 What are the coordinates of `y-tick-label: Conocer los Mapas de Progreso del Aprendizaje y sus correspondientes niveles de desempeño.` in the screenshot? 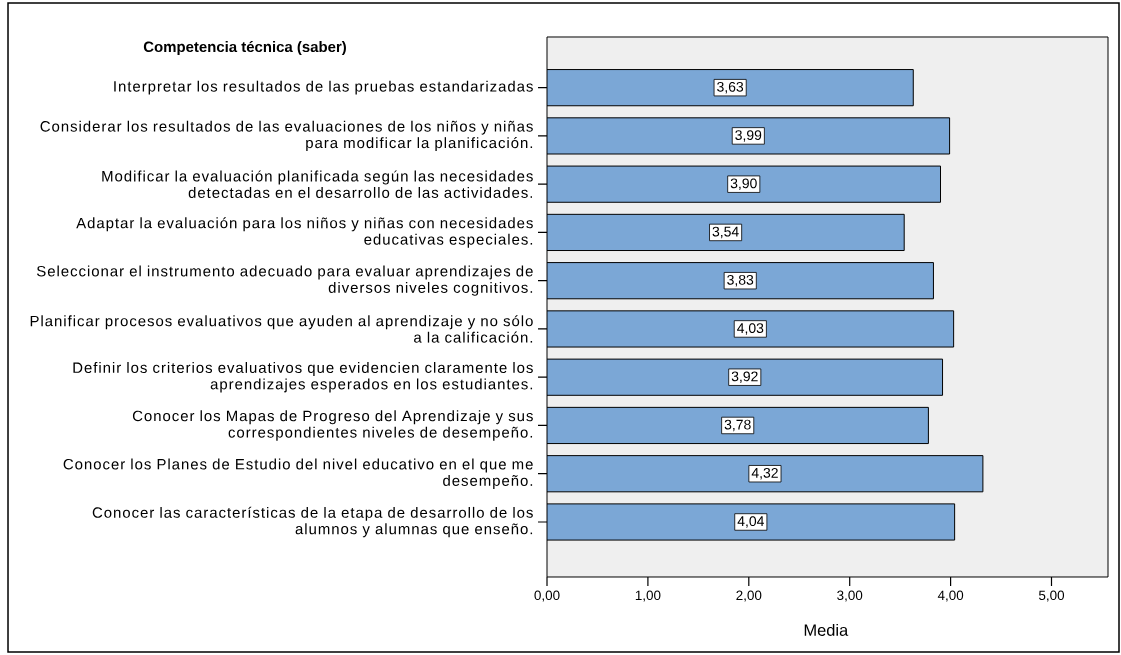 It's located at (332, 425).